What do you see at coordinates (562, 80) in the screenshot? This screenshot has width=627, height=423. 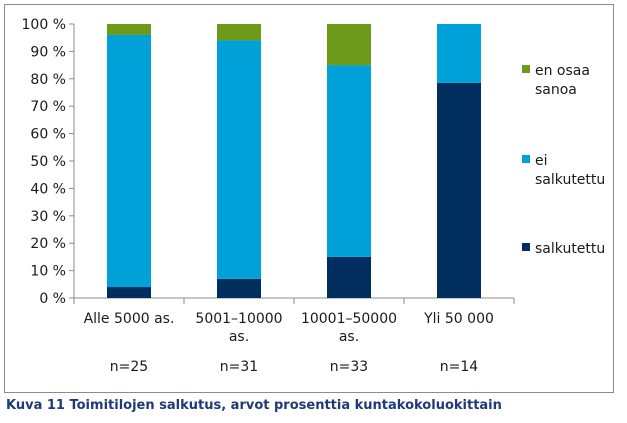 I see `legend-label: en osaa sanoa` at bounding box center [562, 80].